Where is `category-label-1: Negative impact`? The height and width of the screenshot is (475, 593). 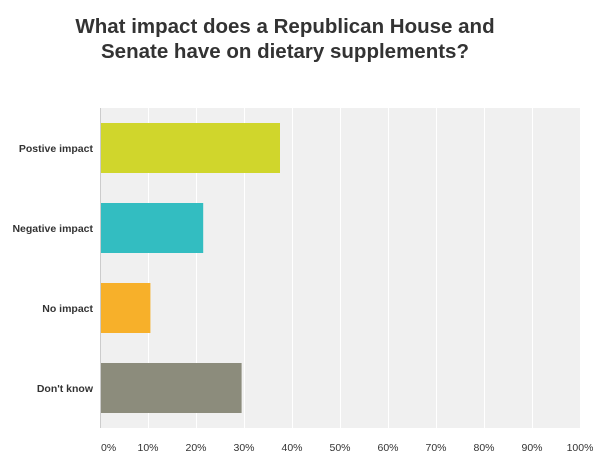
category-label-1: Negative impact is located at coordinates (52, 229).